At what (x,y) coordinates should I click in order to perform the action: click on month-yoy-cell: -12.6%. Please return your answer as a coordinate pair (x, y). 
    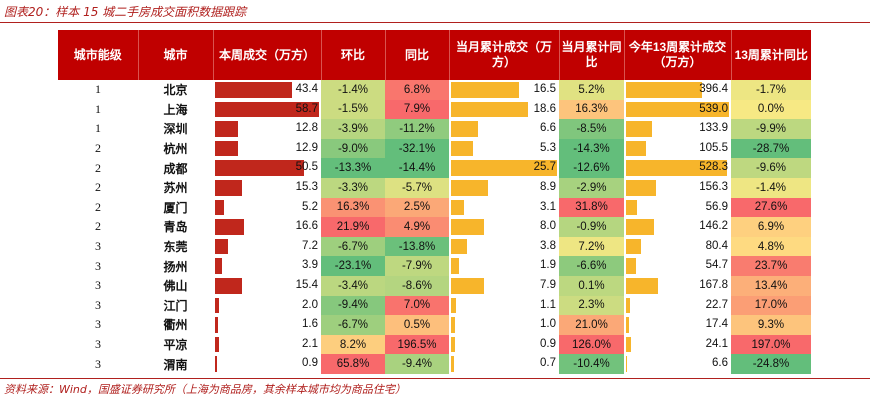
    Looking at the image, I should click on (591, 168).